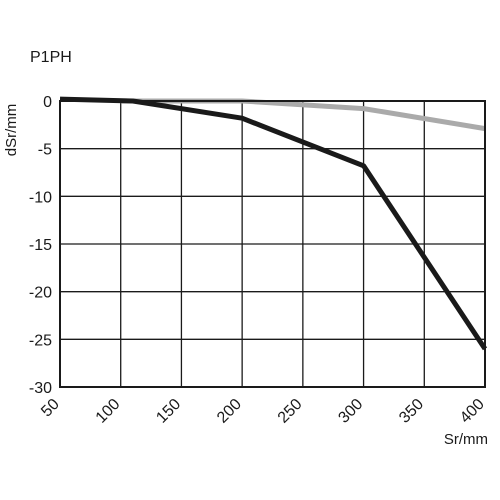 This screenshot has height=500, width=500. Describe the element at coordinates (350, 411) in the screenshot. I see `x-tick-label: 300` at that location.